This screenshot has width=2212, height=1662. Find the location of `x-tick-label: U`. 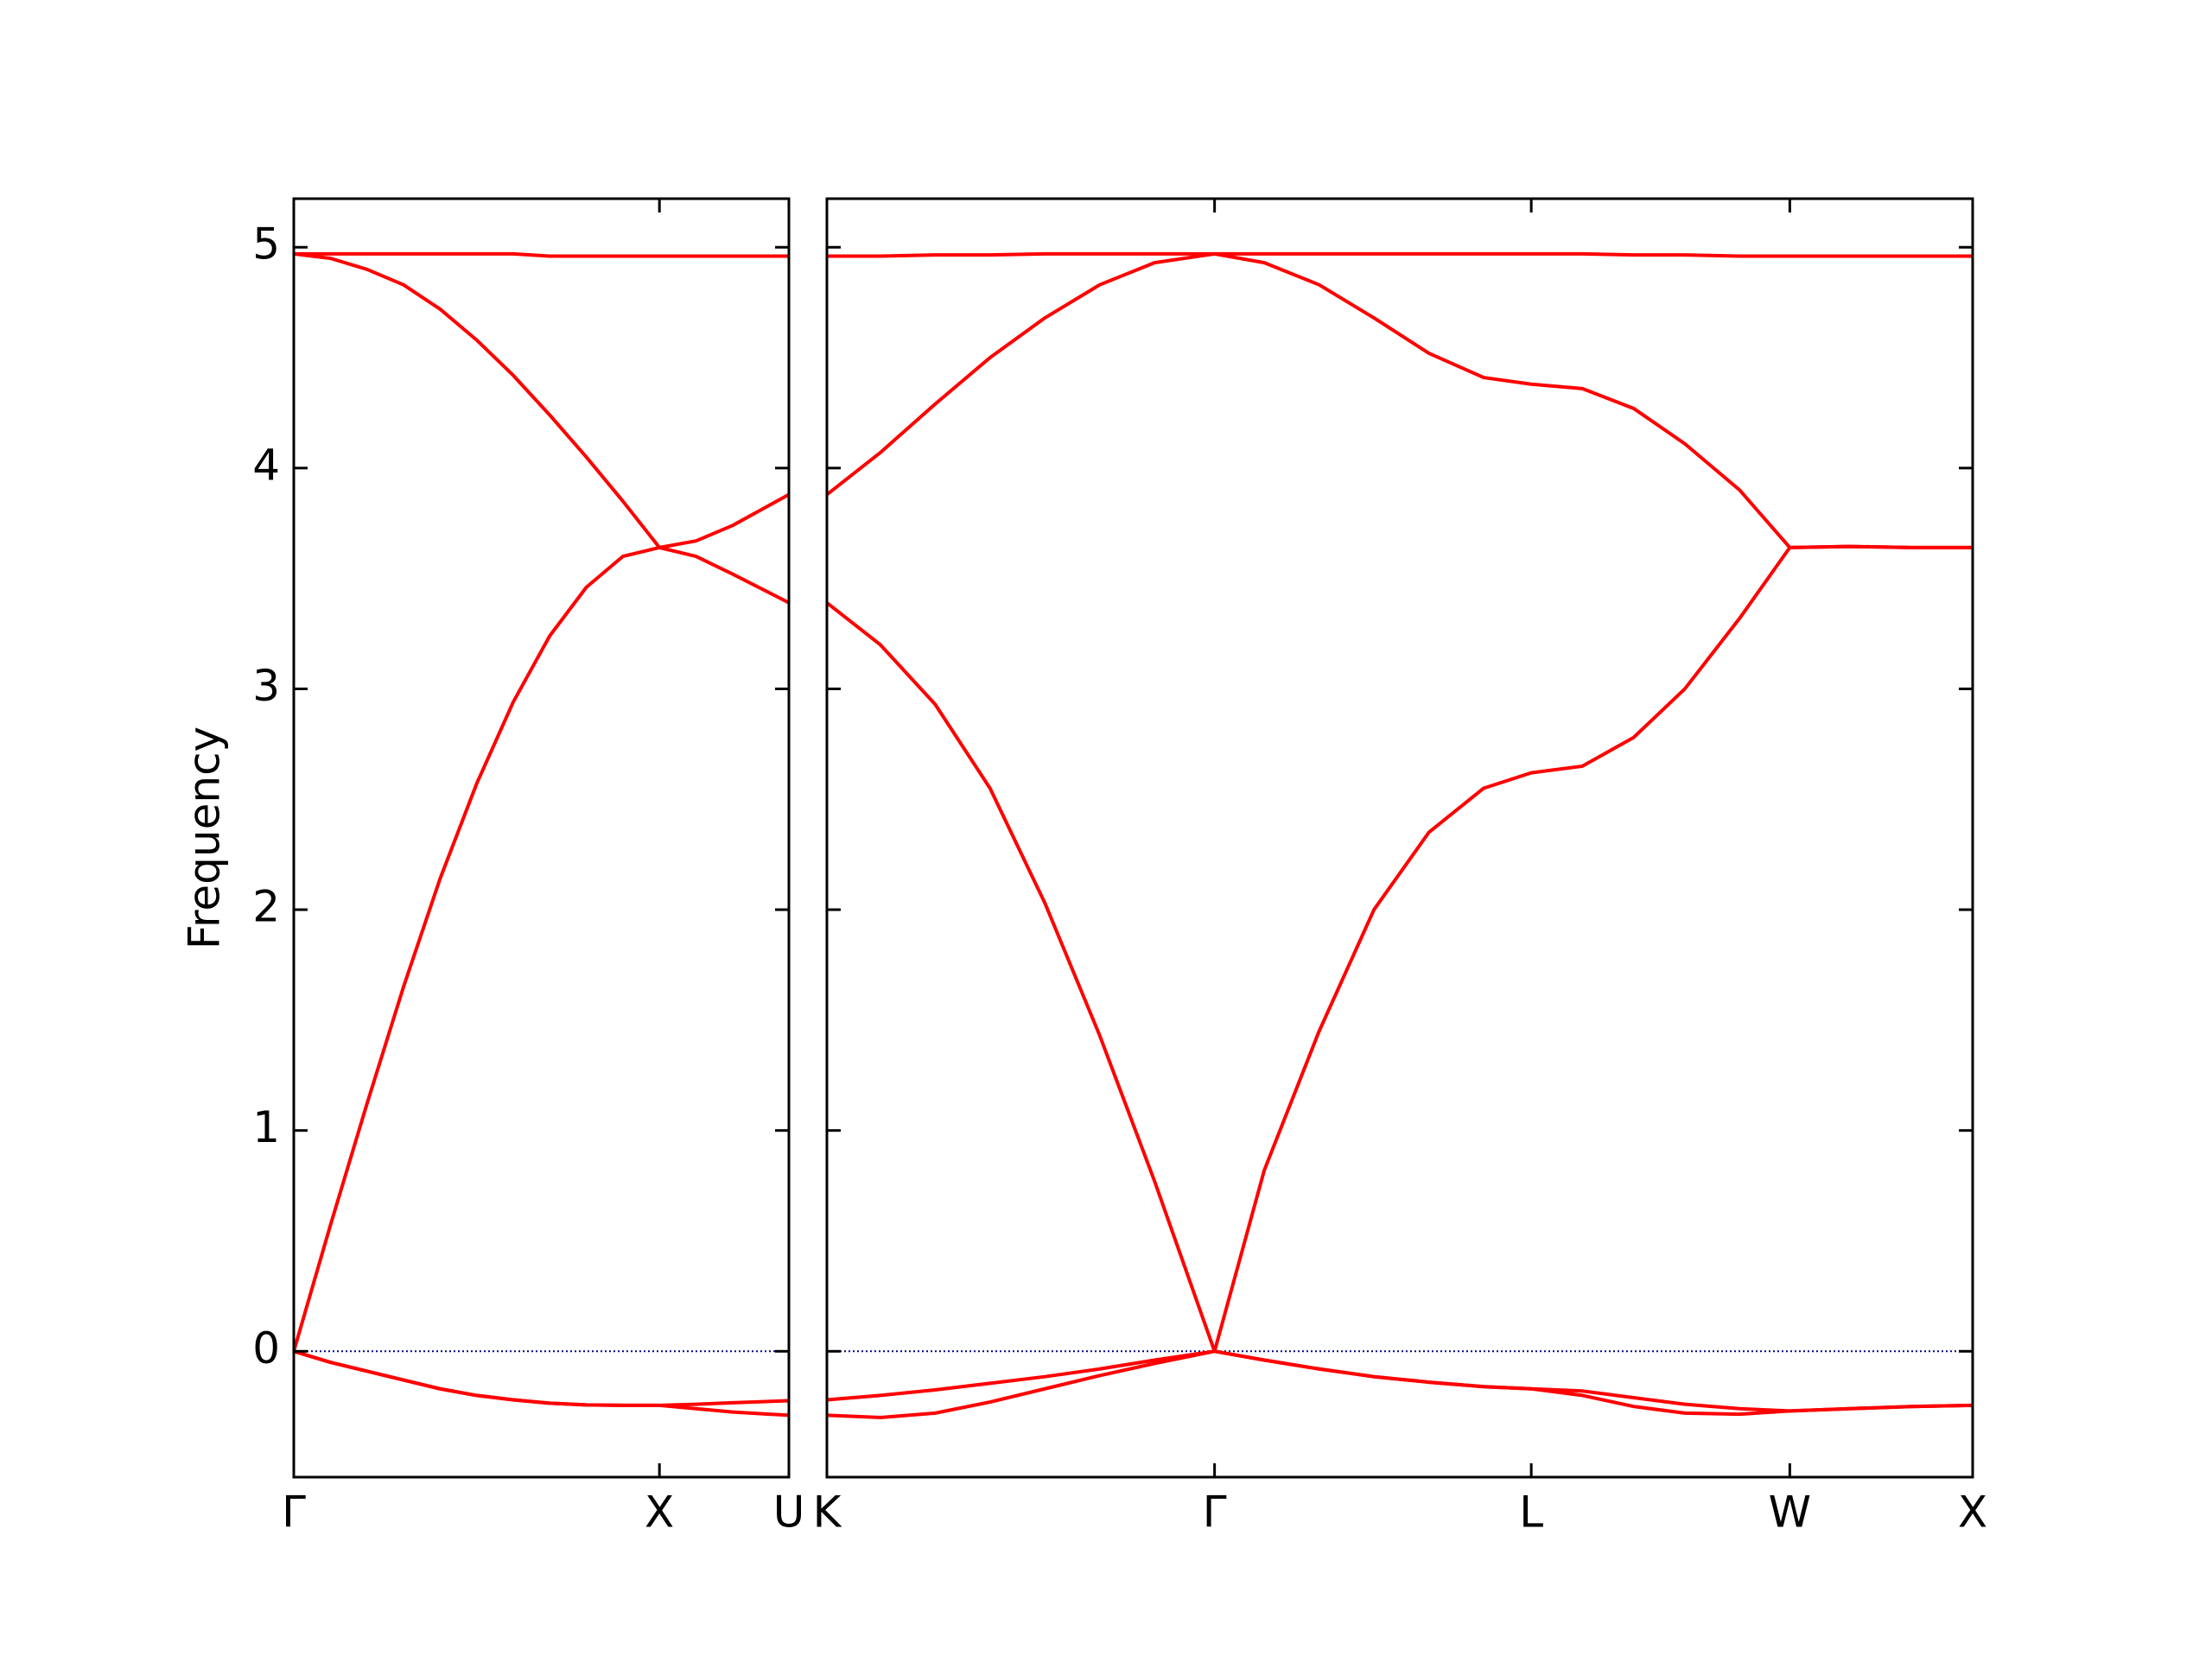

x-tick-label: U is located at coordinates (789, 1513).